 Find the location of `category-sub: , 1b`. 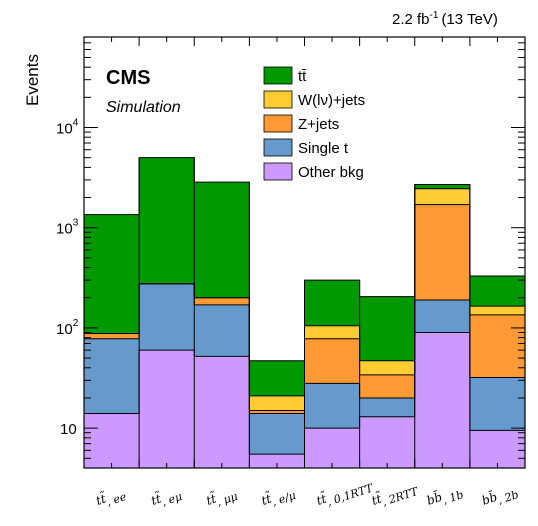

category-sub: , 1b is located at coordinates (453, 497).